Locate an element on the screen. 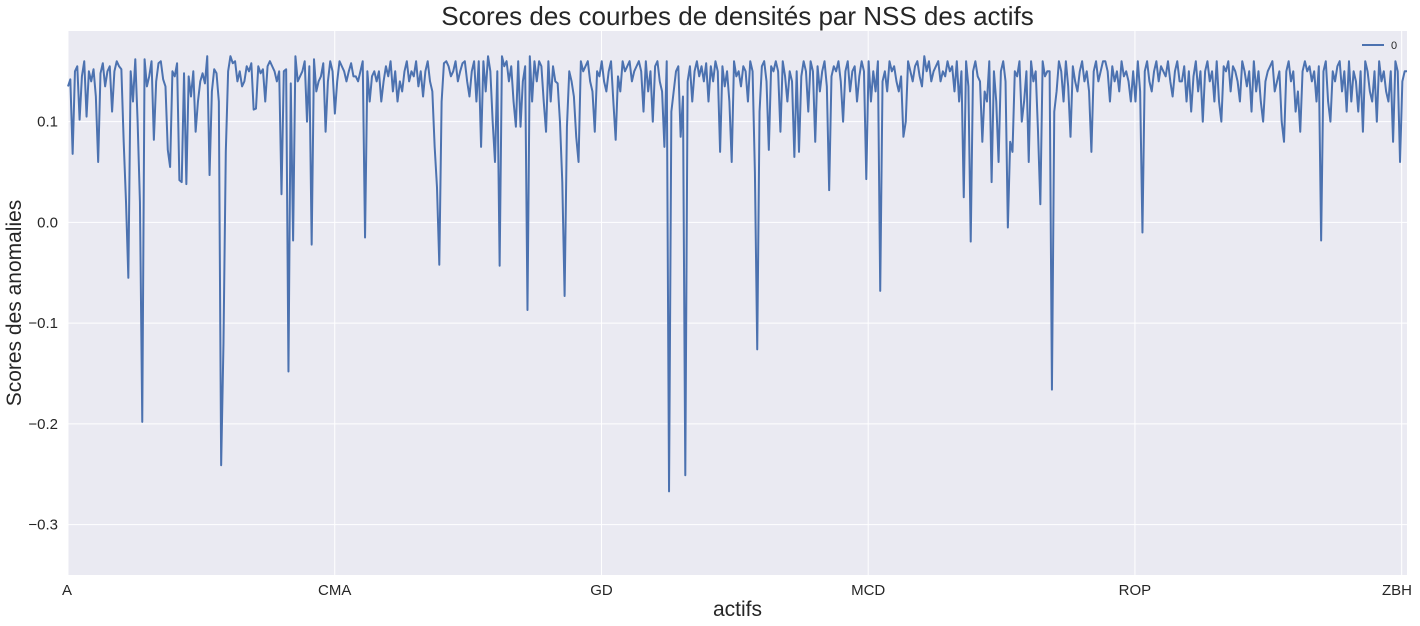 This screenshot has height=626, width=1420. legend: 0 is located at coordinates (1379, 46).